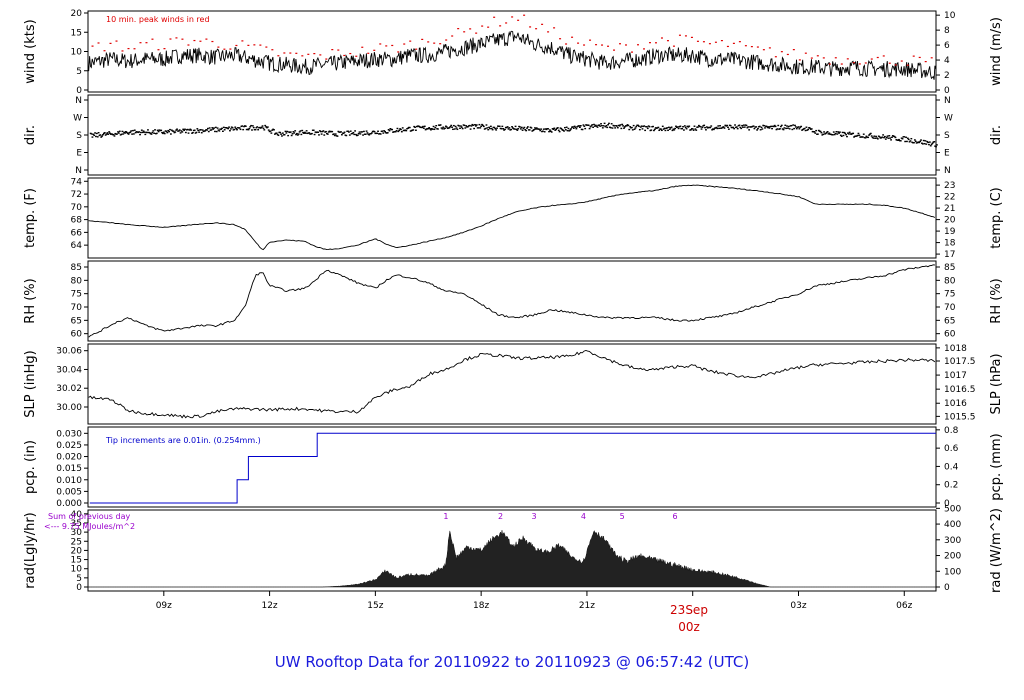 The width and height of the screenshot is (1024, 700). Describe the element at coordinates (952, 557) in the screenshot. I see `rad-right-tick-label: 200` at that location.